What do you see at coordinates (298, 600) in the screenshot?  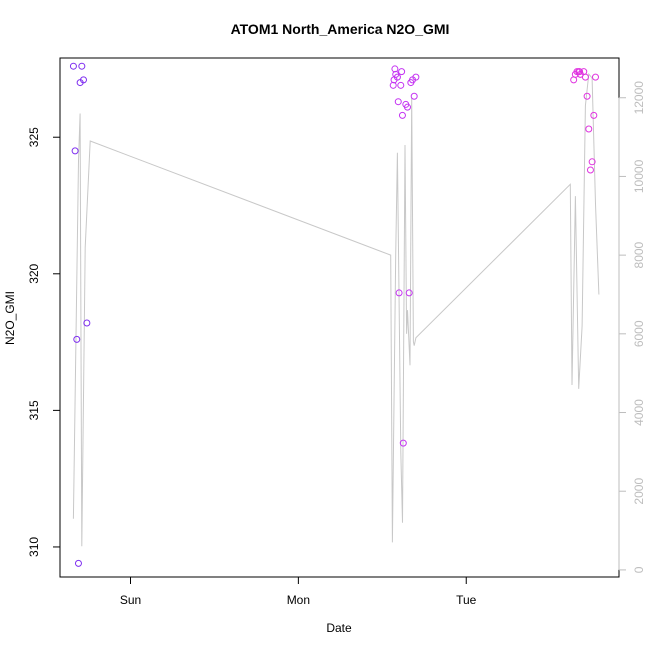 I see `x-tick-label: Mon` at bounding box center [298, 600].